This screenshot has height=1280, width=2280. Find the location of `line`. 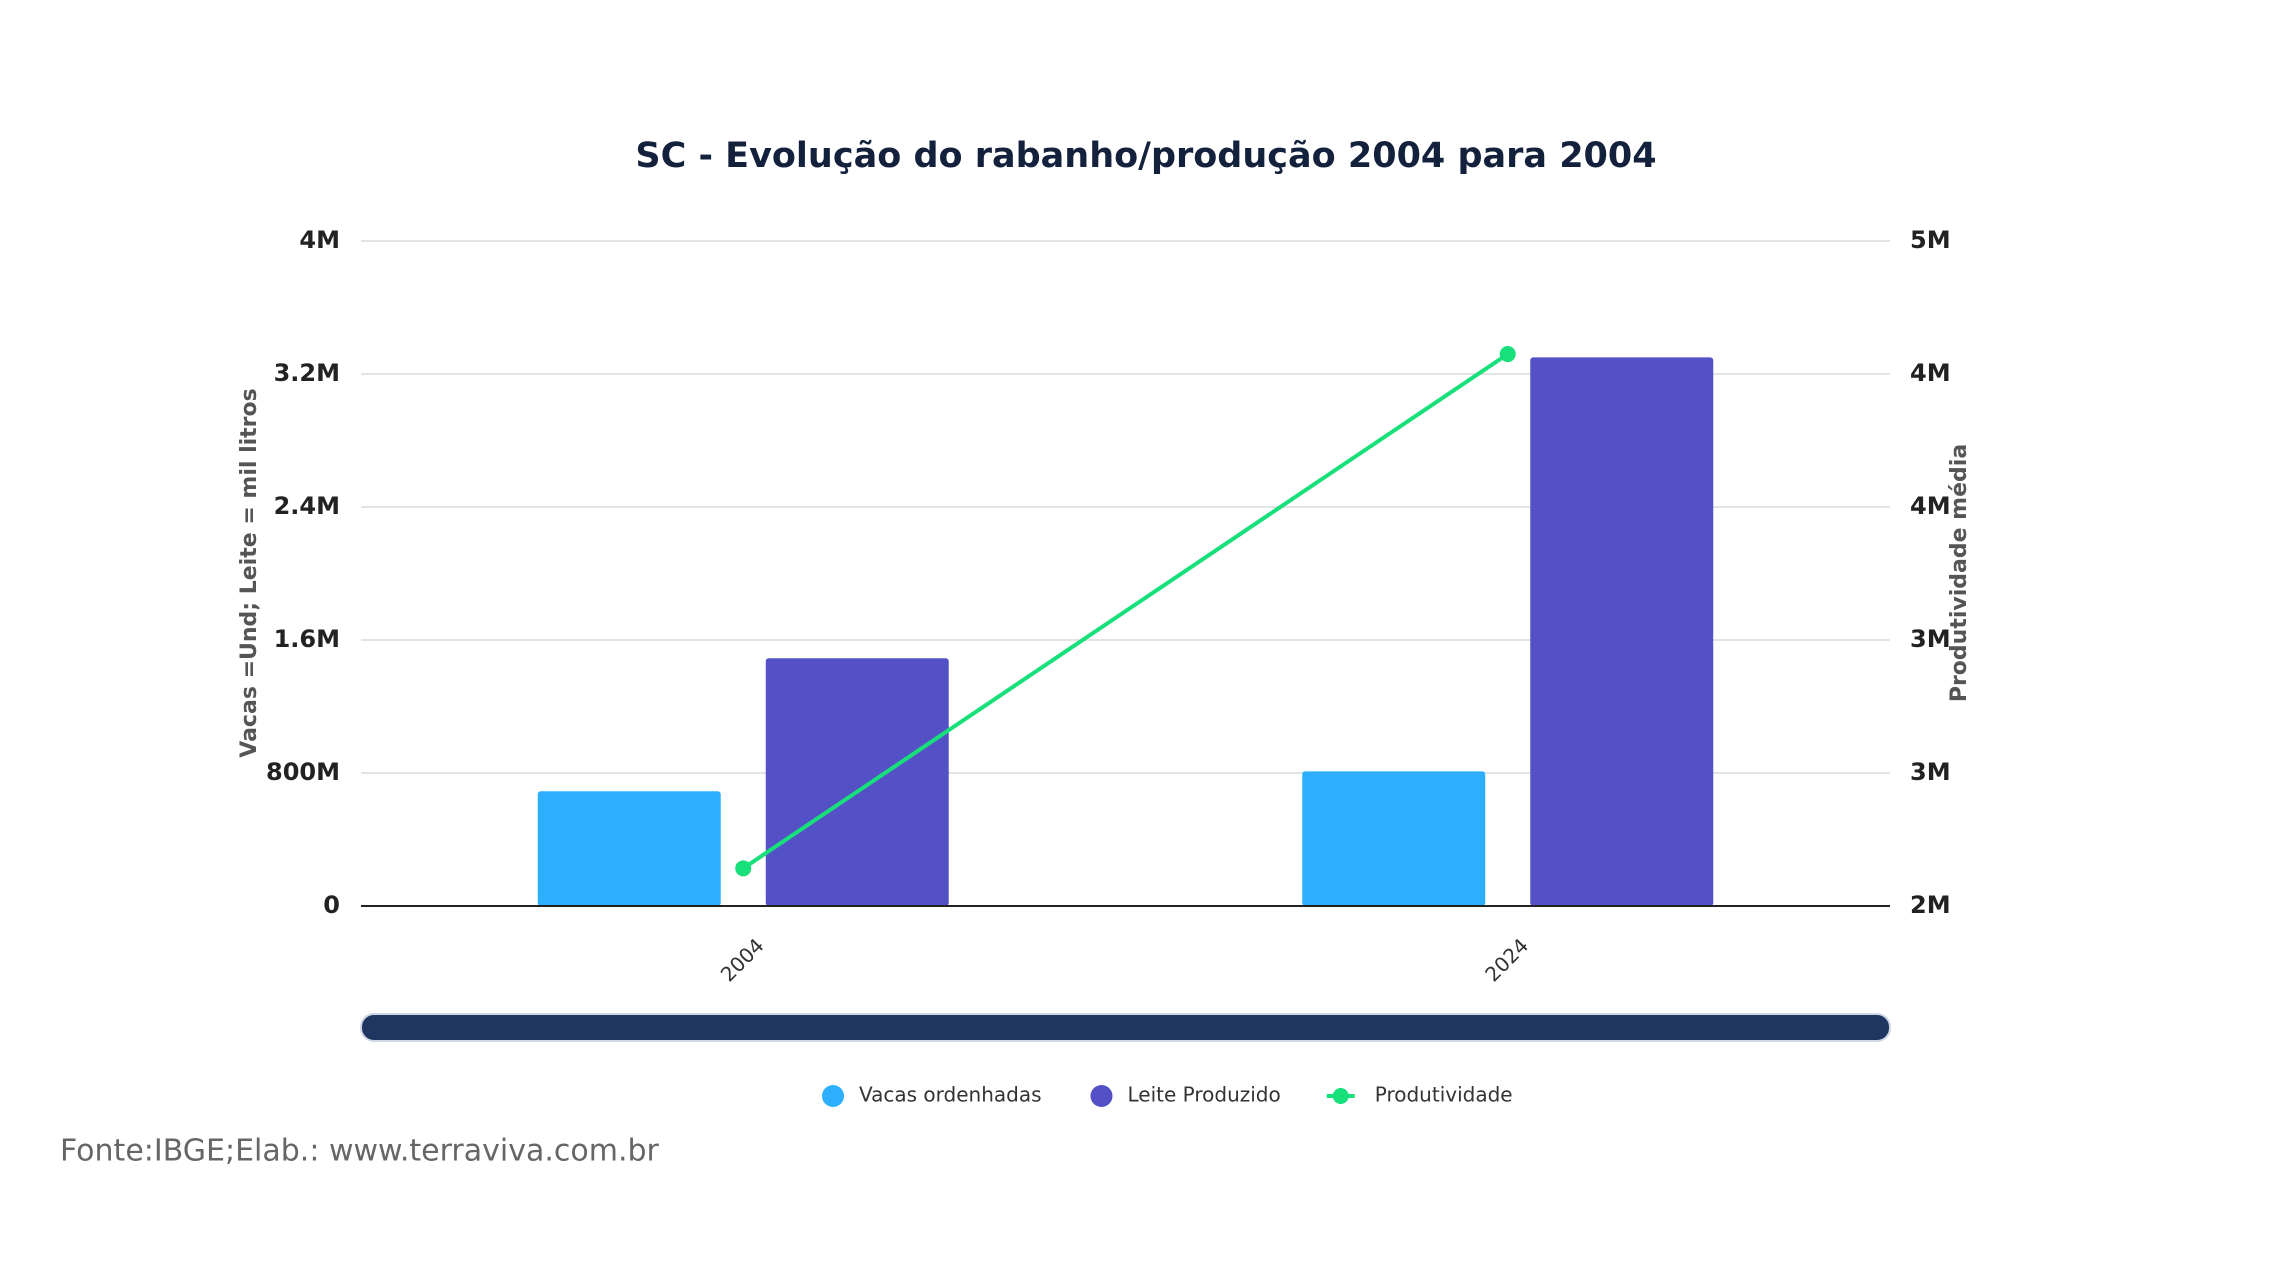

line is located at coordinates (1125, 611).